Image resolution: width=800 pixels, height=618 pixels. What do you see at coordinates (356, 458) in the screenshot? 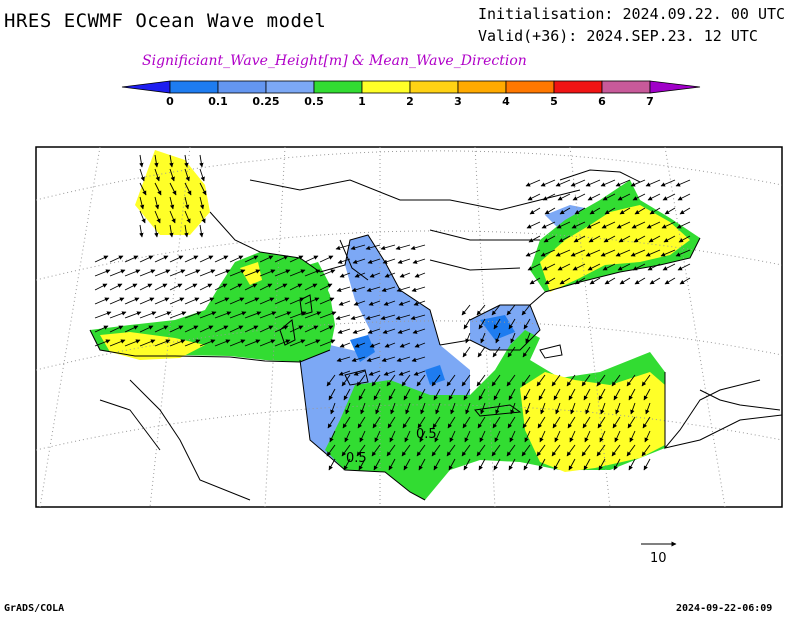
I see `contour-label-2: 0.5` at bounding box center [356, 458].